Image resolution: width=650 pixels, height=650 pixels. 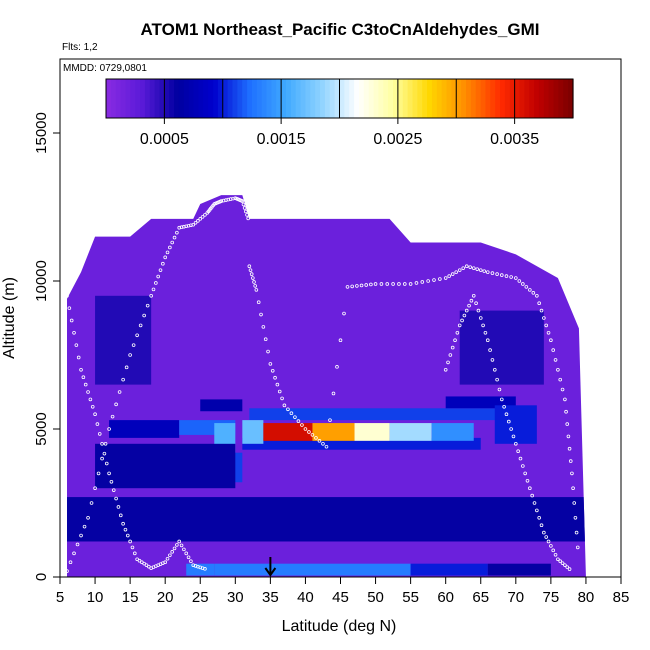 I want to click on y-tick-label: 10000, so click(x=41, y=281).